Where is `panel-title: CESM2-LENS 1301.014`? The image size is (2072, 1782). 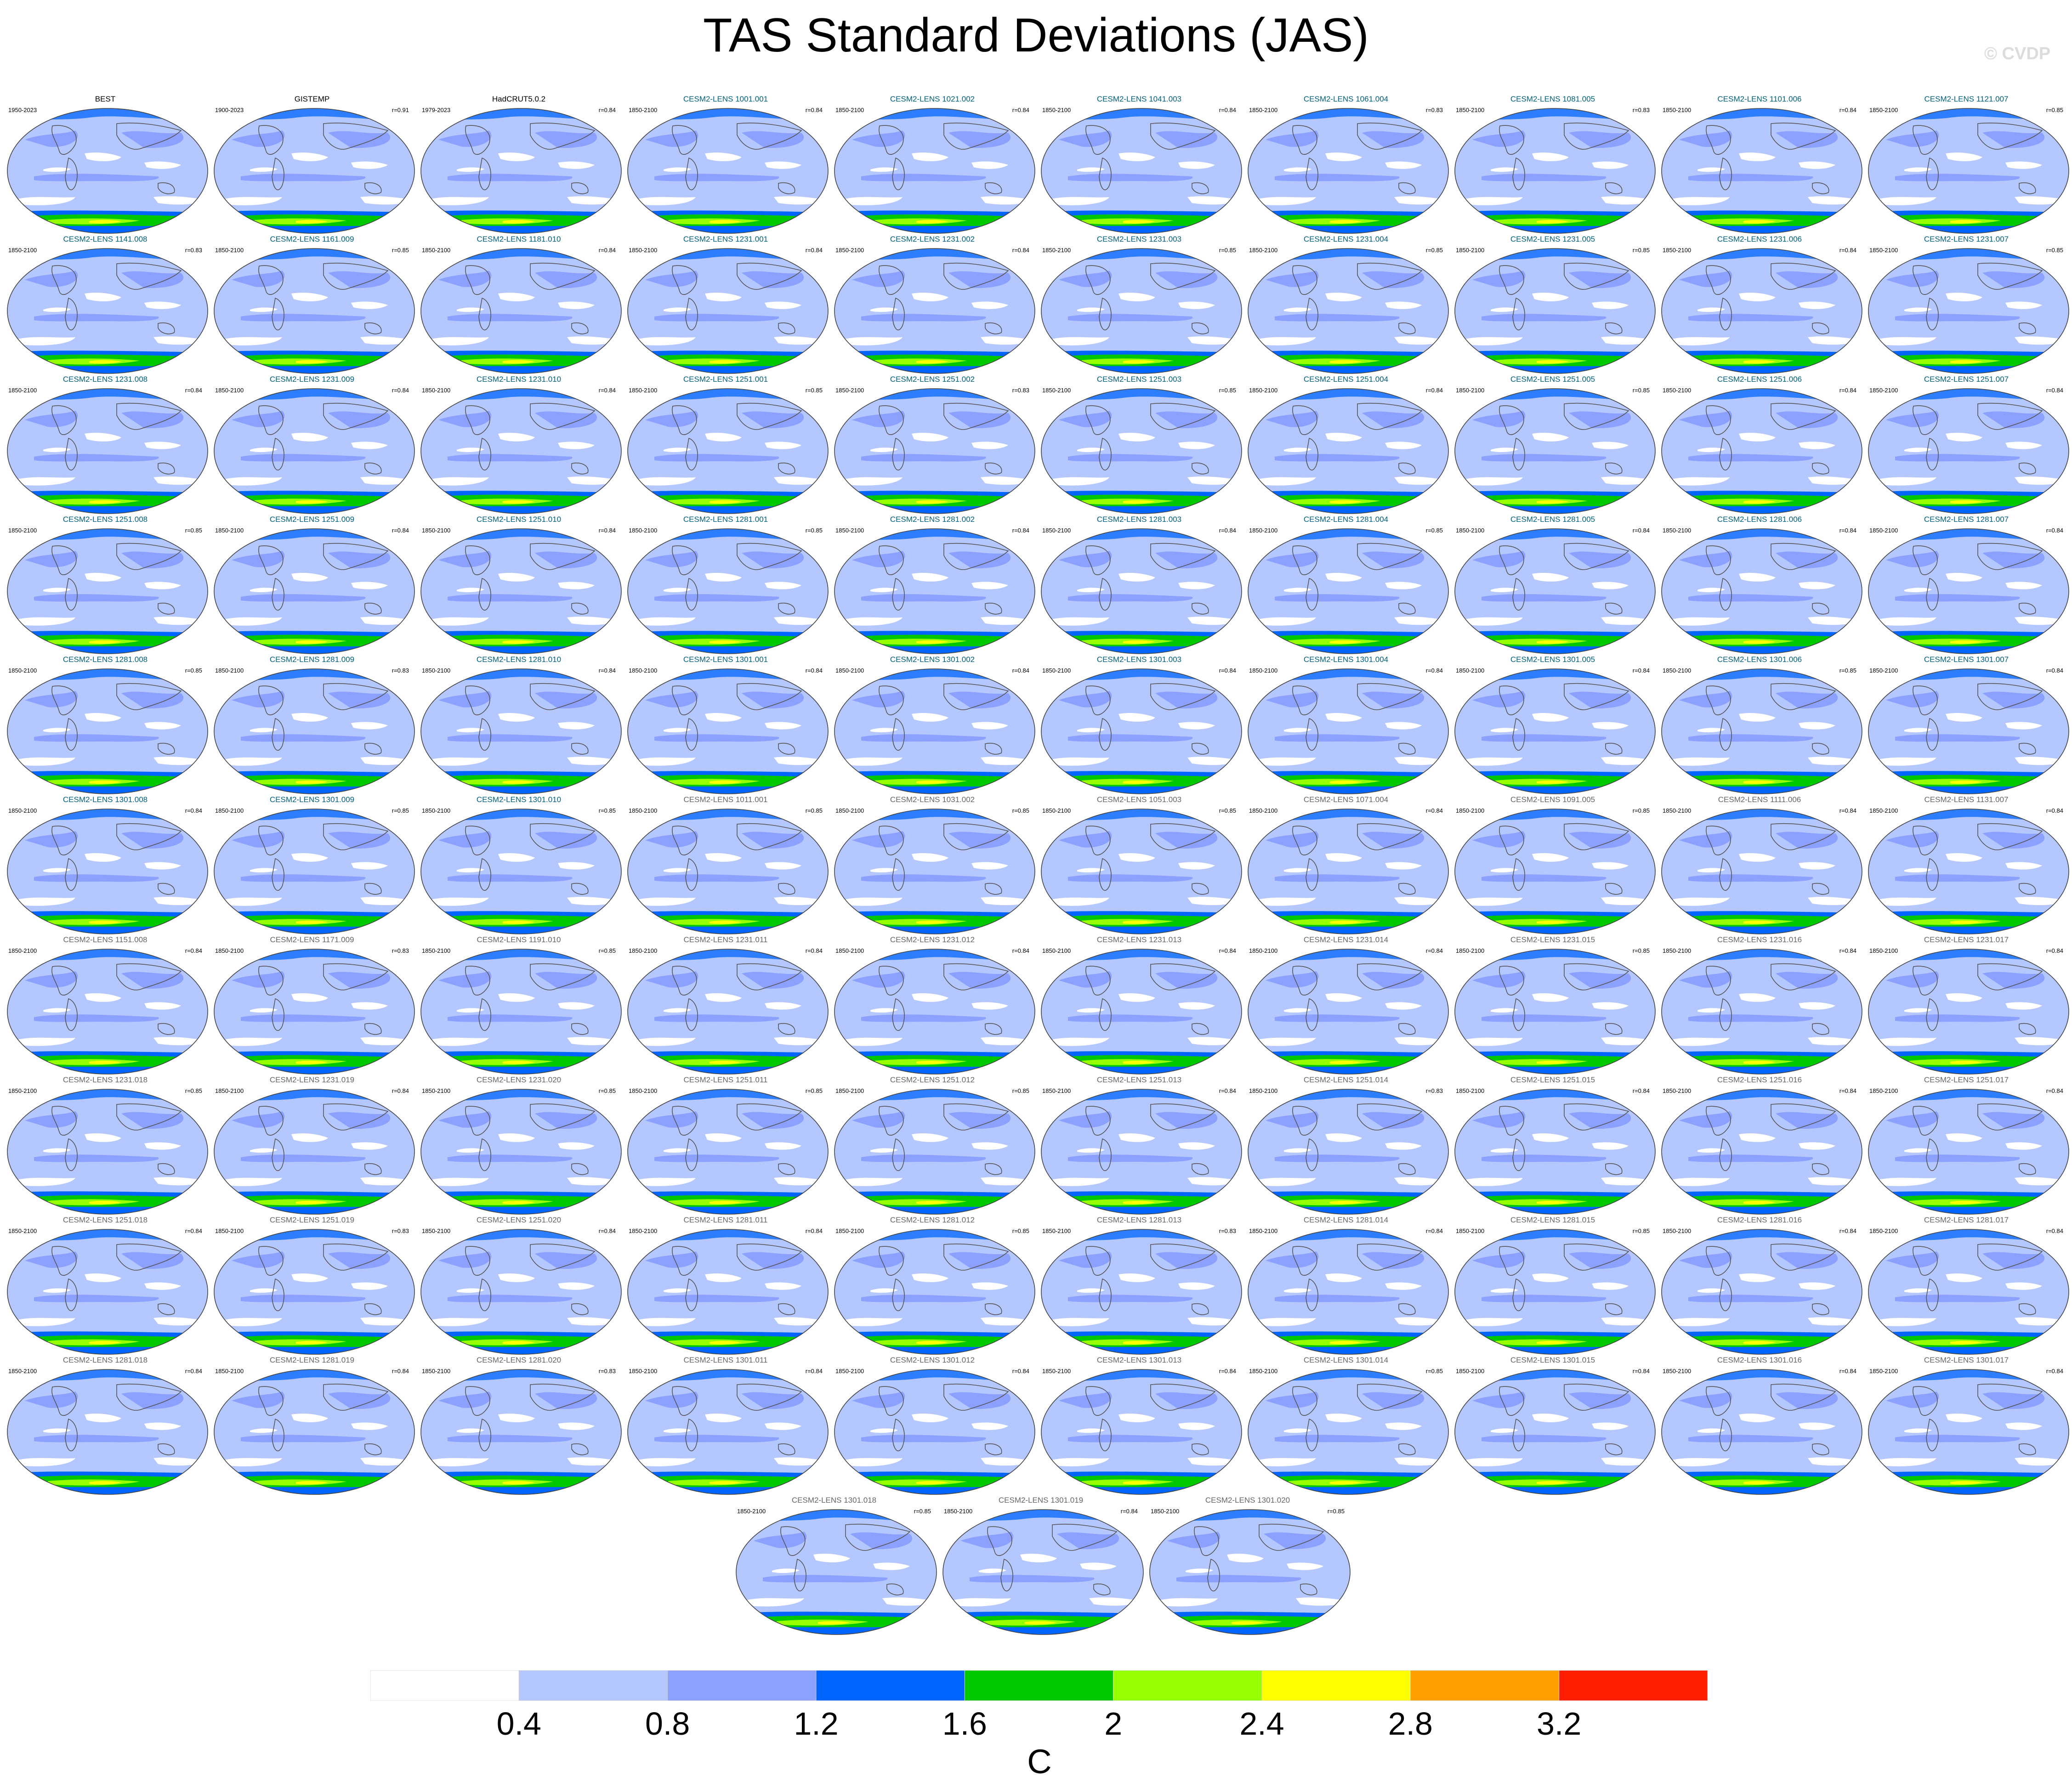 panel-title: CESM2-LENS 1301.014 is located at coordinates (1346, 1360).